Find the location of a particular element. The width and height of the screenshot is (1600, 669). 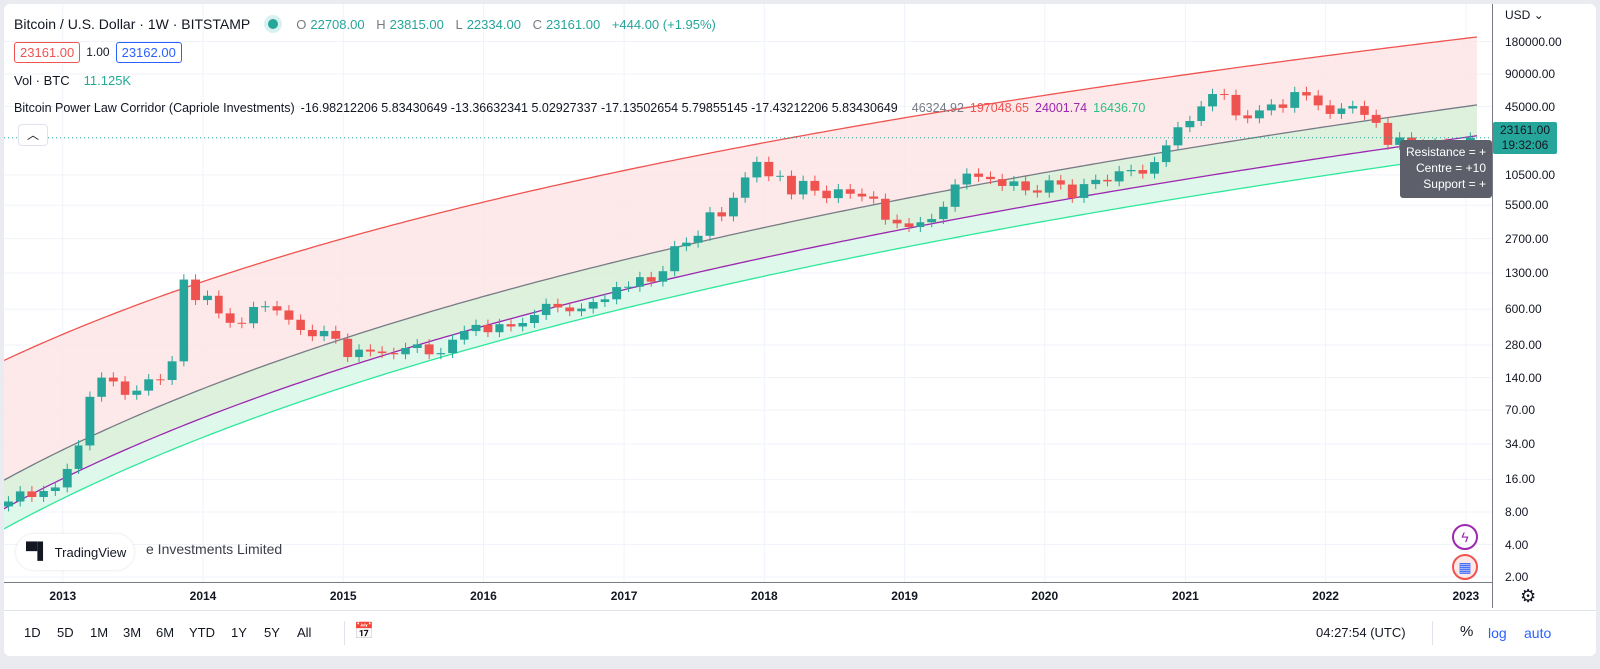

price-tick: 4.00 is located at coordinates (1517, 544).